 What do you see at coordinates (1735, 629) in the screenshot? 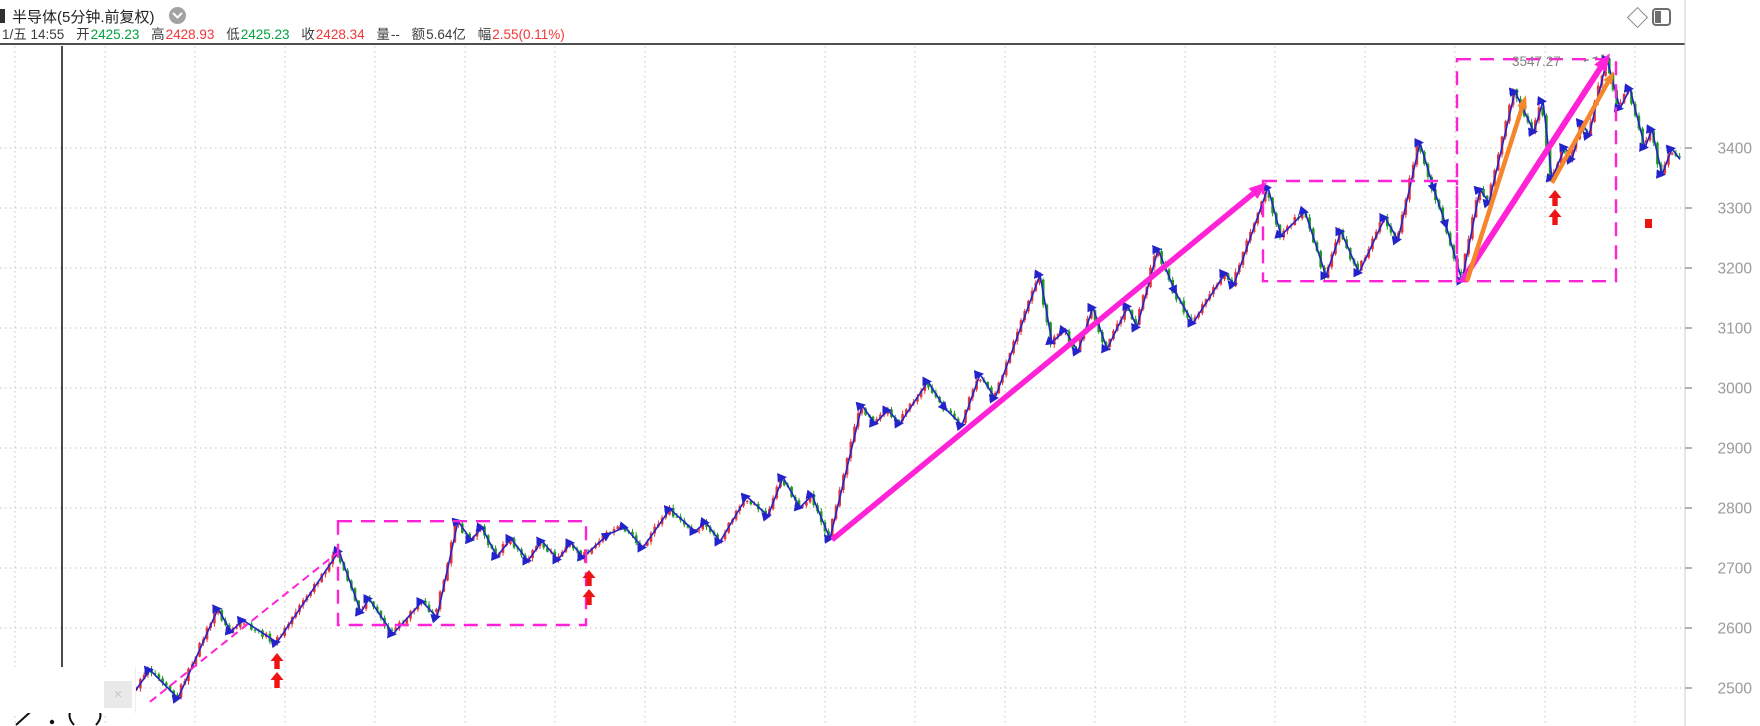
I see `axis-label: 2600` at bounding box center [1735, 629].